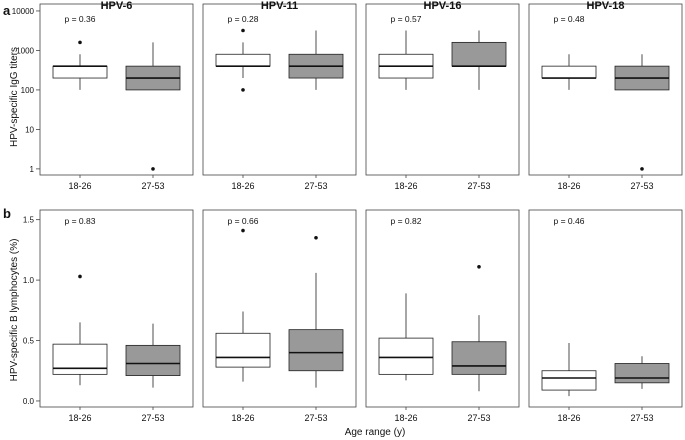 This screenshot has height=440, width=685. Describe the element at coordinates (443, 6) in the screenshot. I see `panel-title: HPV-16` at that location.